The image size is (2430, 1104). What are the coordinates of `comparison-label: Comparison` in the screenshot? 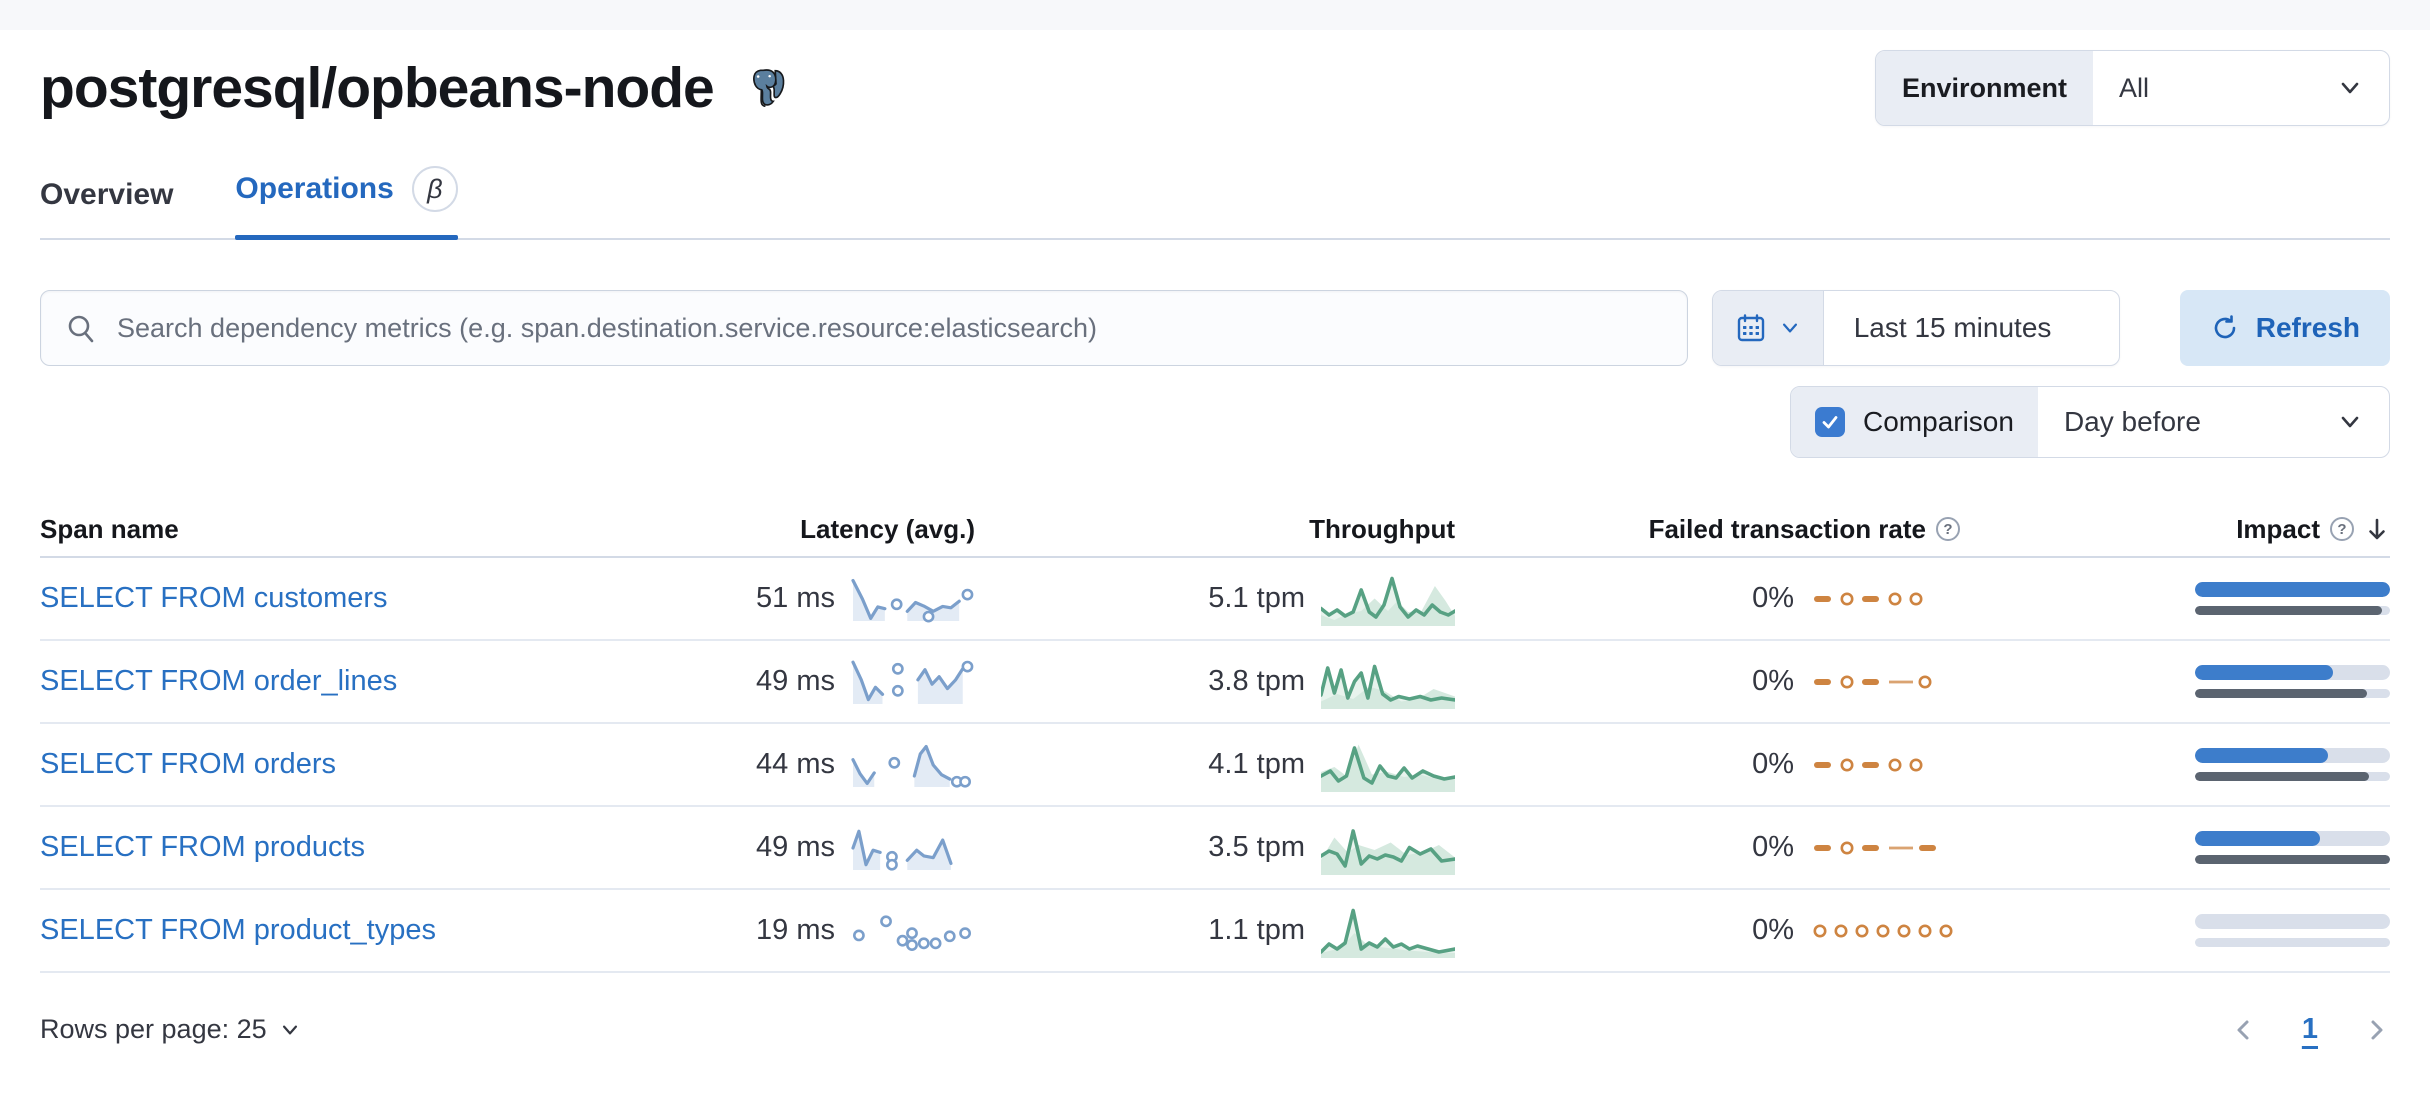 It's located at (1938, 421).